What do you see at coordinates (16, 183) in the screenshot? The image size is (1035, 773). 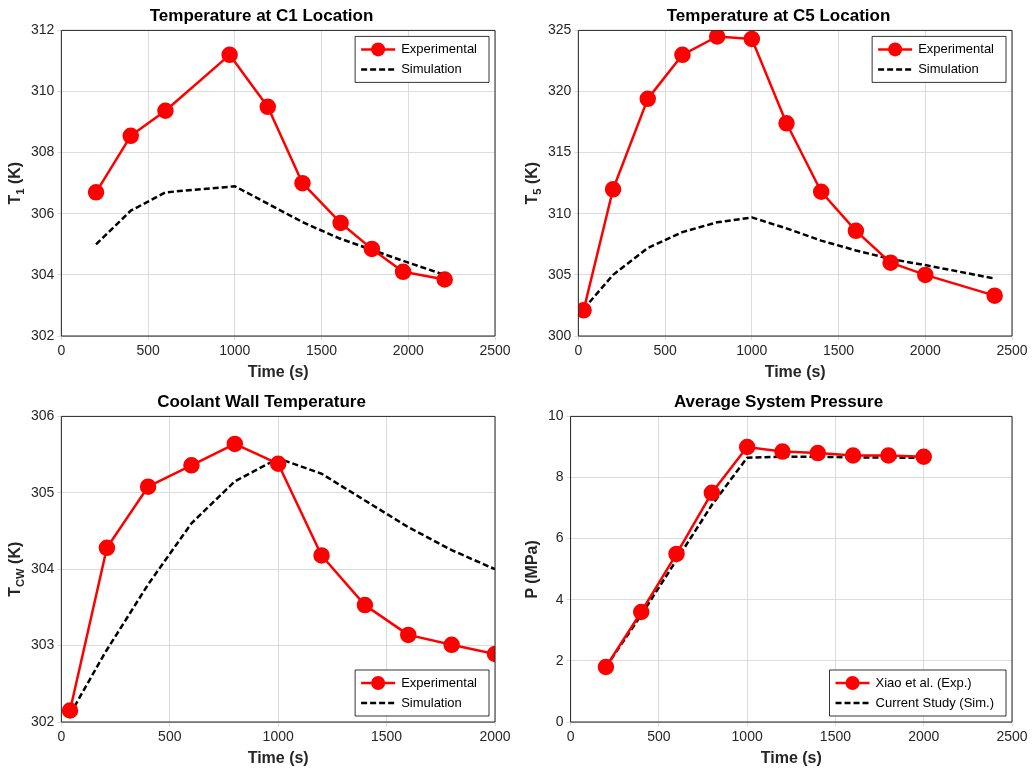 I see `y-axis-title: T1 (K)` at bounding box center [16, 183].